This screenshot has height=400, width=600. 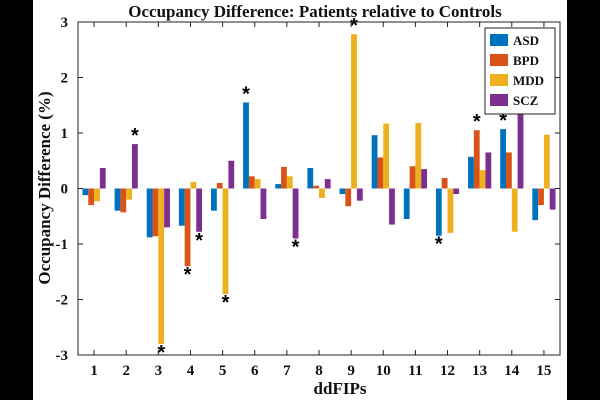 I want to click on x-tick-label: 4, so click(x=191, y=371).